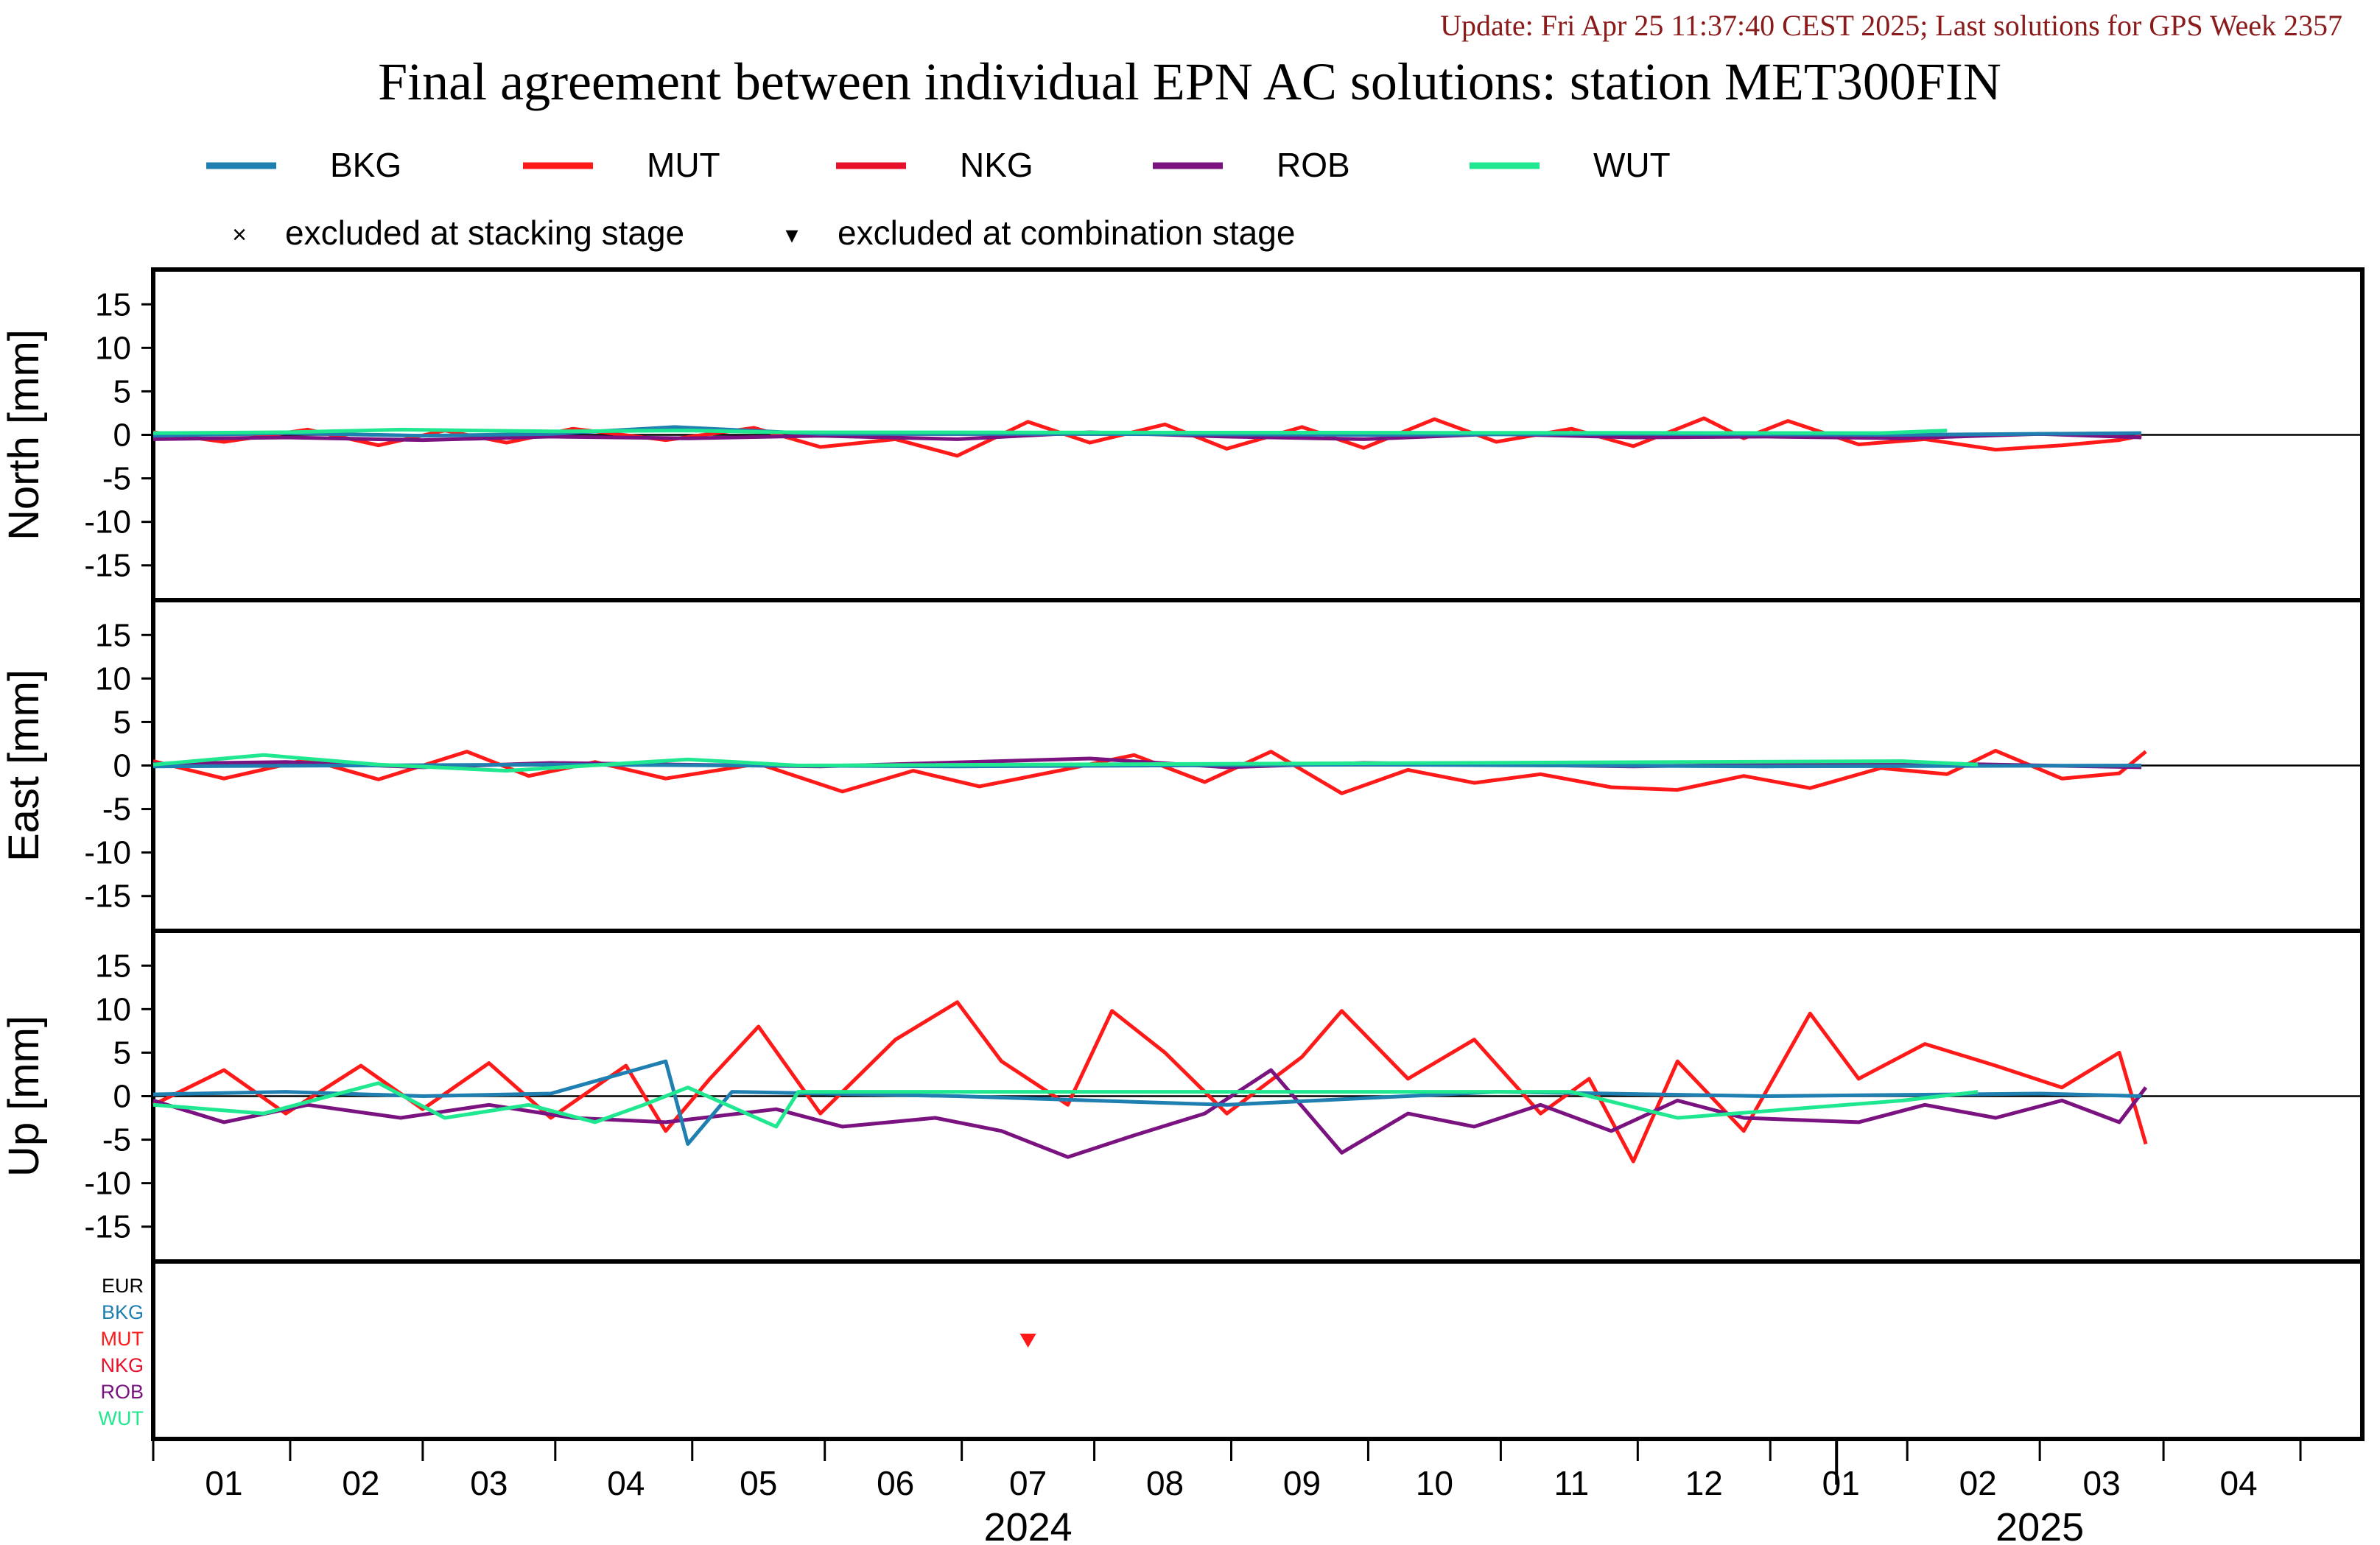 The image size is (2380, 1545). Describe the element at coordinates (484, 233) in the screenshot. I see `legend-stacking-marker-label: excluded at stacking stage` at that location.